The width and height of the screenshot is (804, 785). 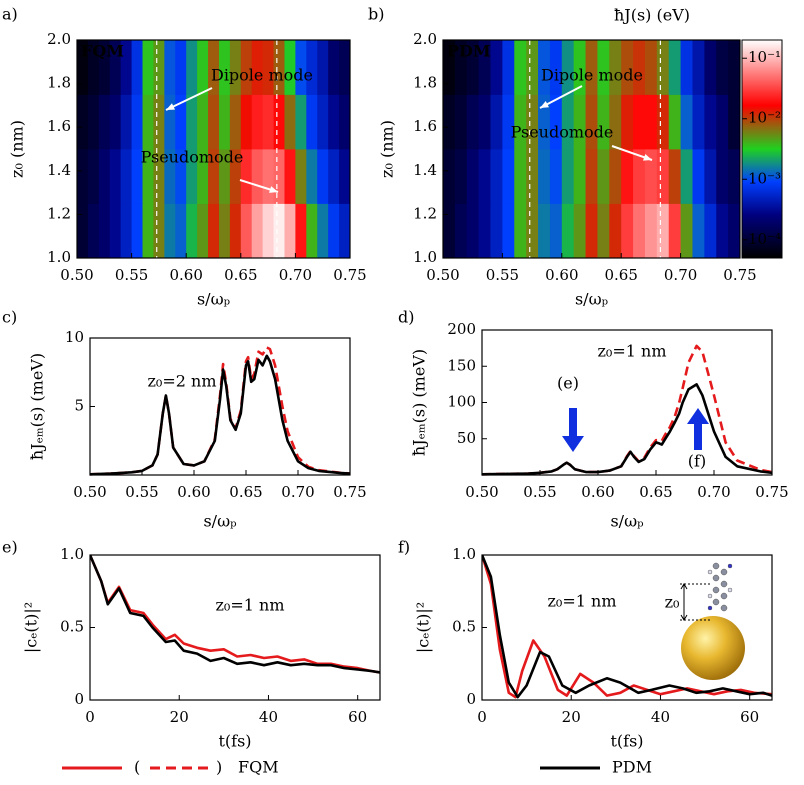 What do you see at coordinates (268, 717) in the screenshot?
I see `x-tick-label: 40` at bounding box center [268, 717].